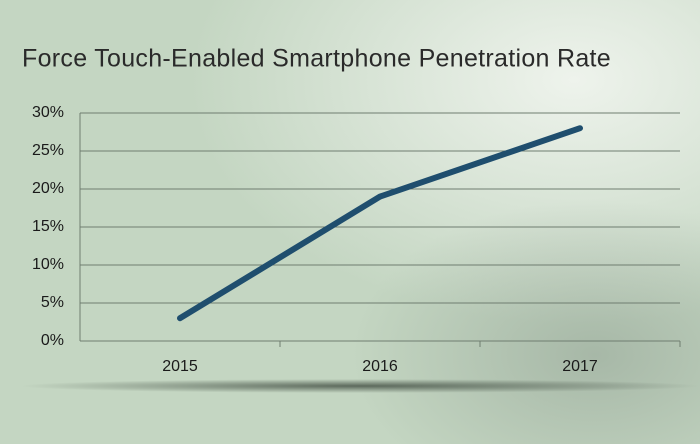  I want to click on shadow, so click(360, 386).